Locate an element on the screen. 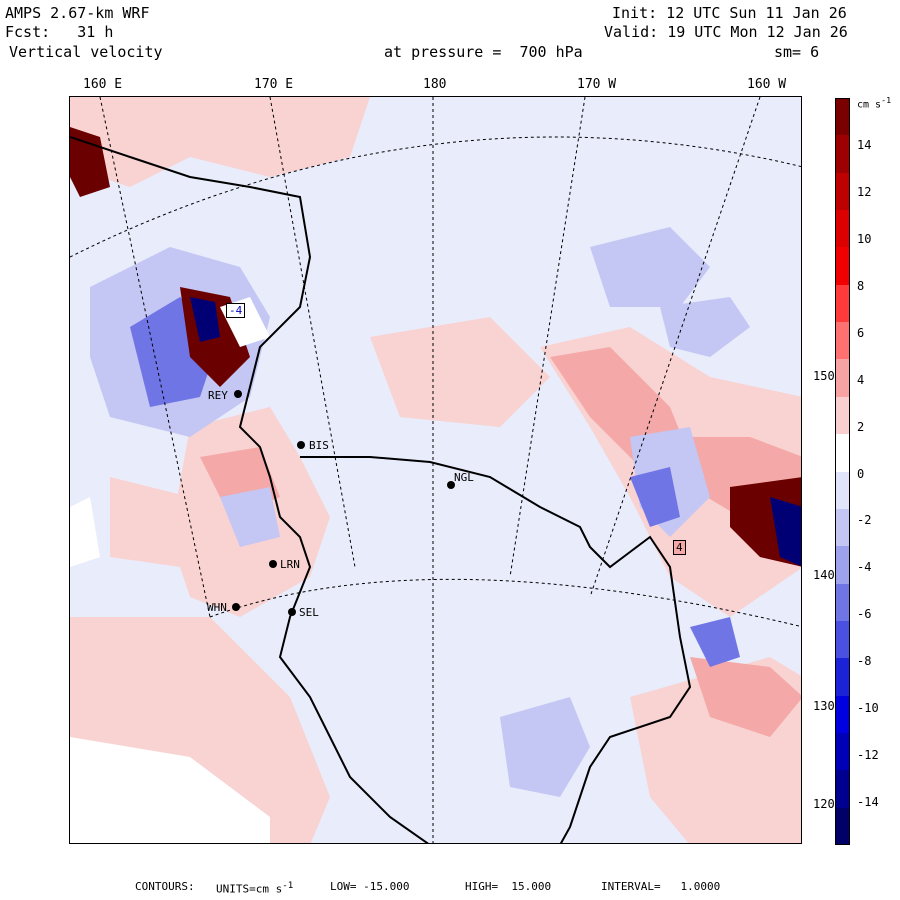  station-dot-whn is located at coordinates (236, 607).